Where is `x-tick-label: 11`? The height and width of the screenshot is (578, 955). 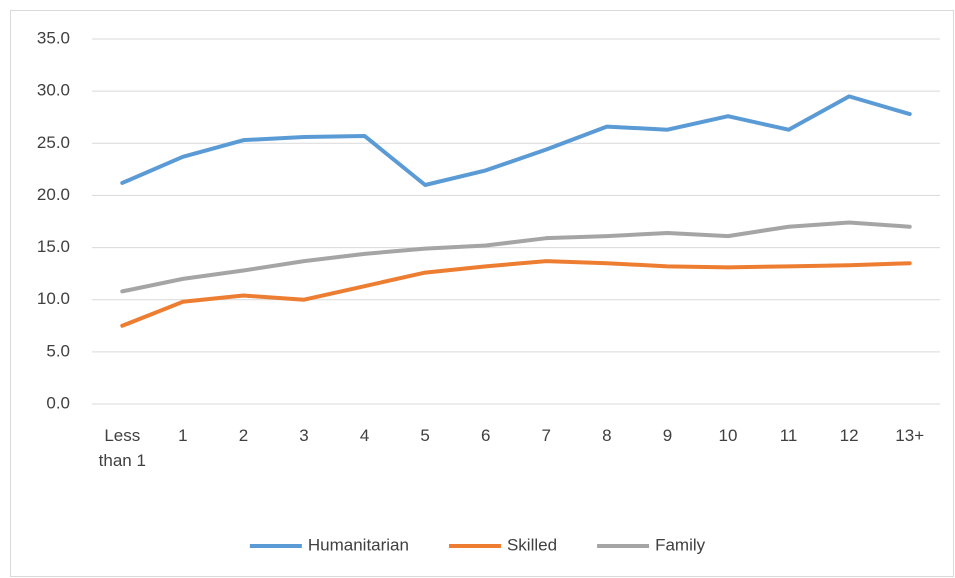 x-tick-label: 11 is located at coordinates (788, 435).